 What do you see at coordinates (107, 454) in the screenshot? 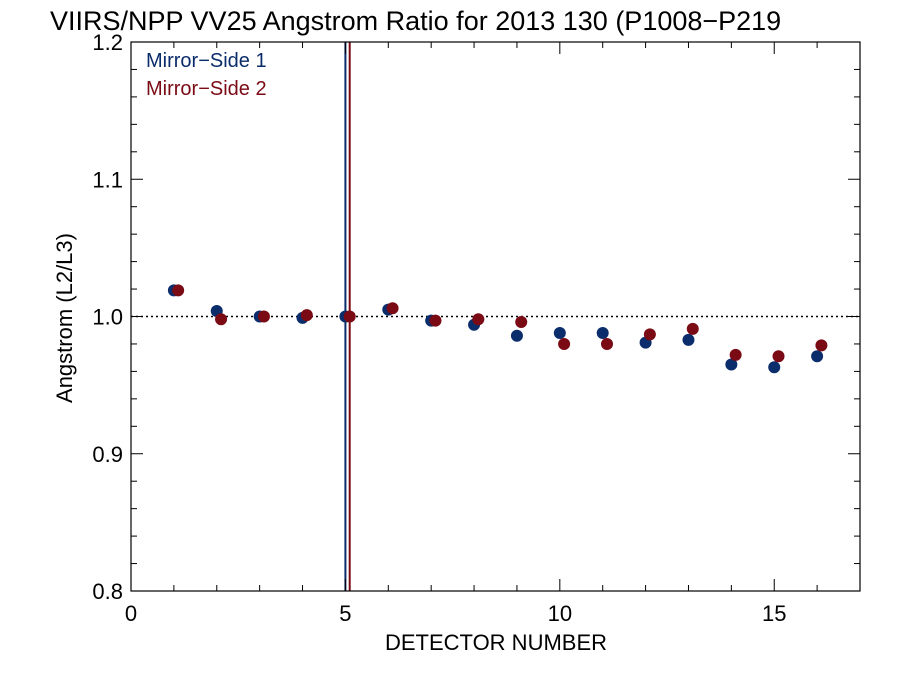
I see `y-tick-label: 0.9` at bounding box center [107, 454].